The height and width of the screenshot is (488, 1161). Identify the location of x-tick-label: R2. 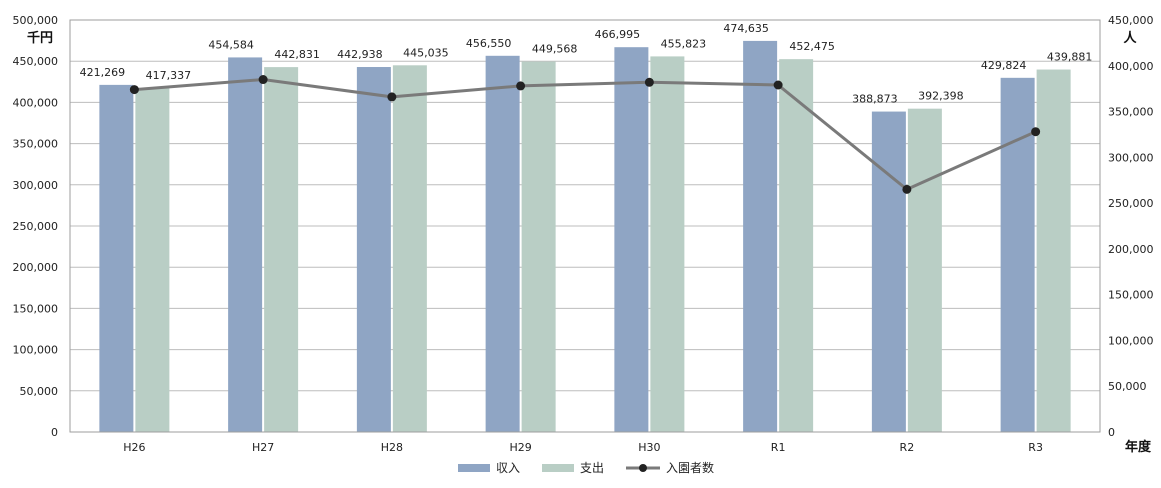
(907, 447).